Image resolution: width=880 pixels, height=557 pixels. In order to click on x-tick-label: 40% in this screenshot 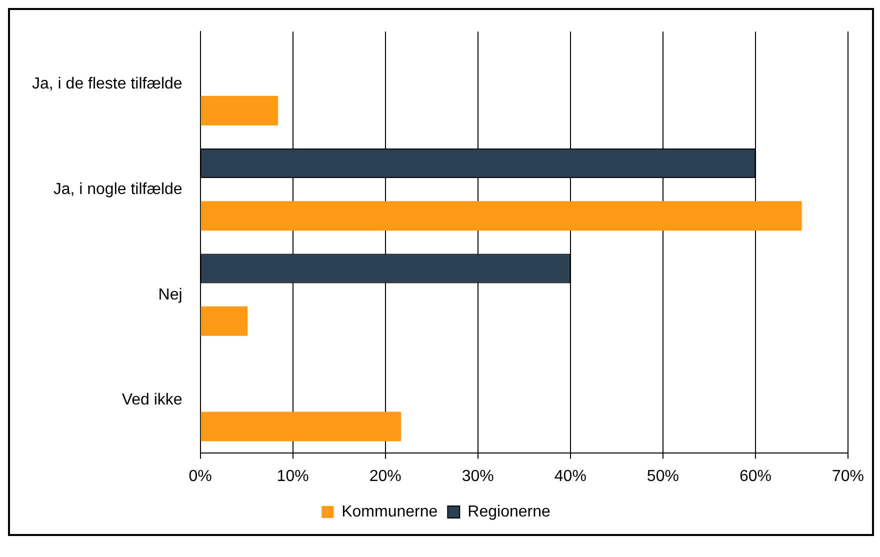, I will do `click(570, 476)`.